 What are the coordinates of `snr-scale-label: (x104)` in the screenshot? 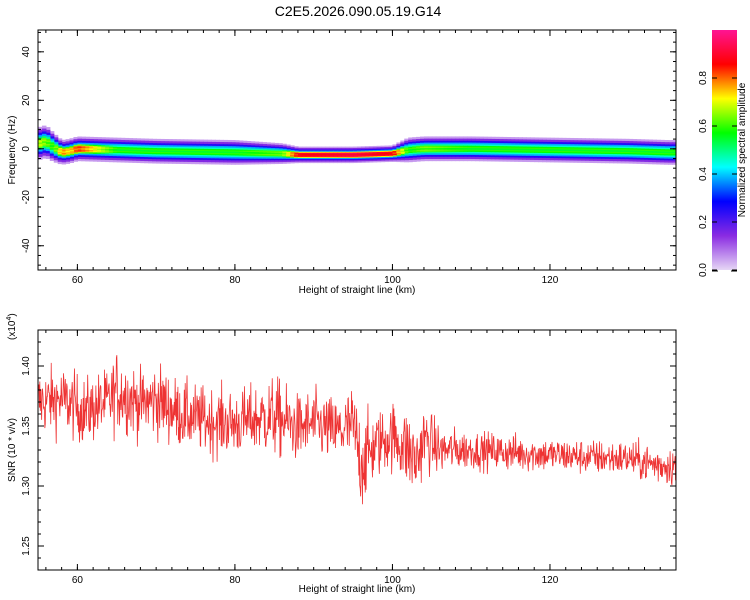 It's located at (12, 326).